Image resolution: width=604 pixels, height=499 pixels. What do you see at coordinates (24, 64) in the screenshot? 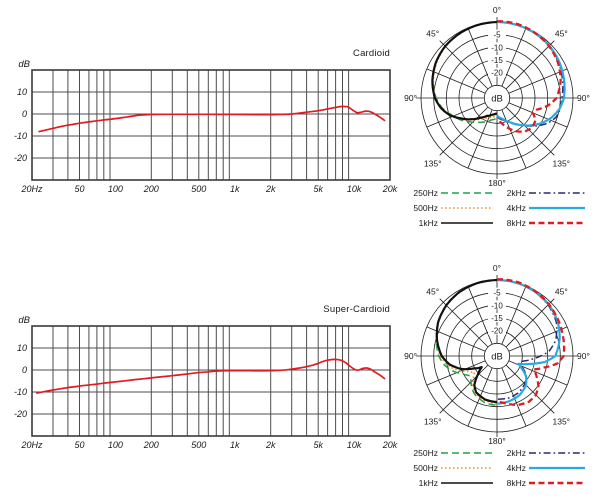
I see `y-axis-unit-label: dB` at bounding box center [24, 64].